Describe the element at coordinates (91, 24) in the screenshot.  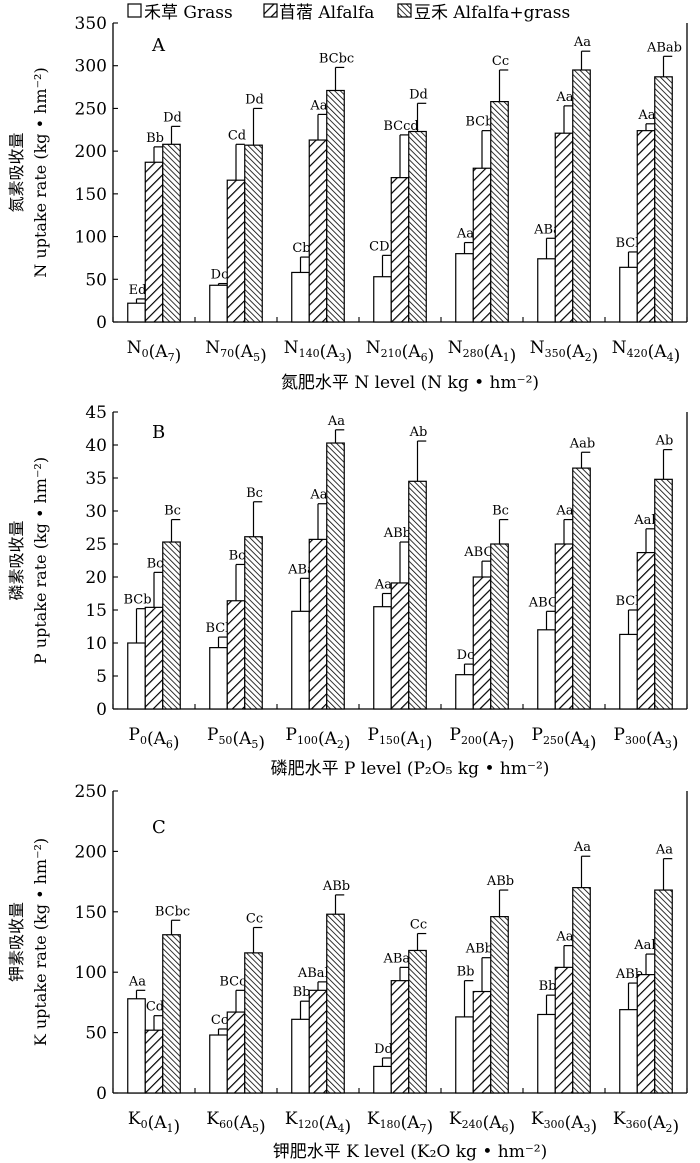
I see `y-tick-label: 350` at that location.